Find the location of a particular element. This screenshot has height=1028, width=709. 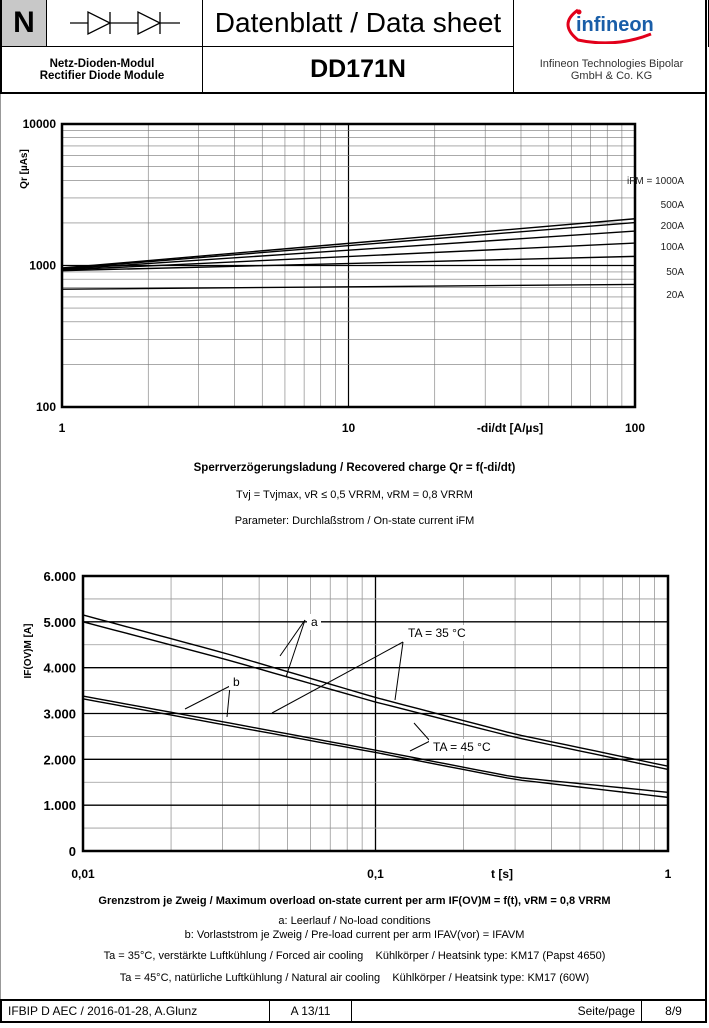

infineon-logo: infineon is located at coordinates (611, 23).